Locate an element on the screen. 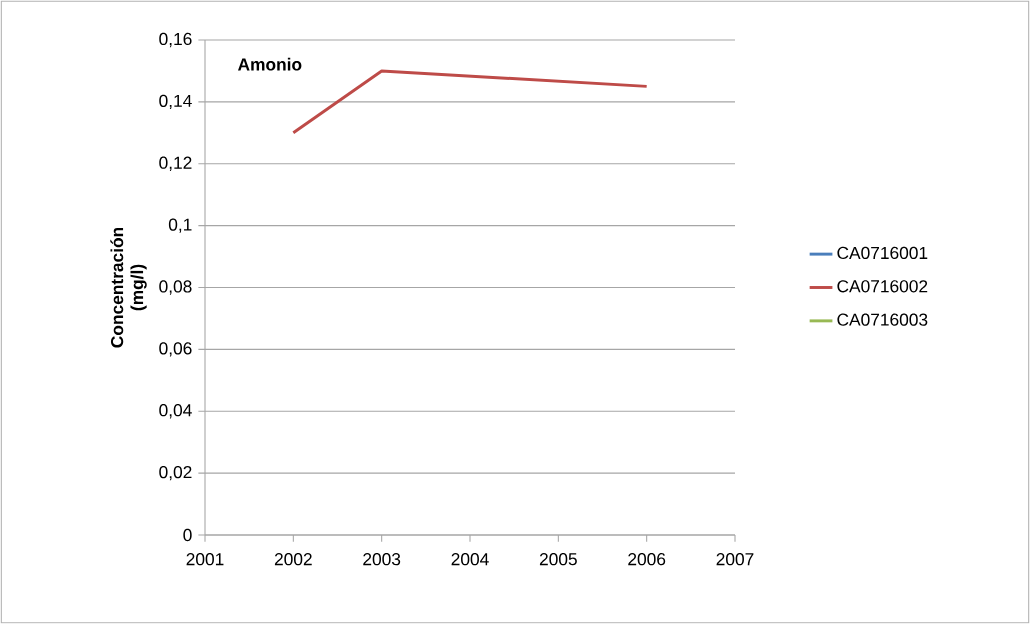  legend-label: CA0716003 is located at coordinates (882, 319).